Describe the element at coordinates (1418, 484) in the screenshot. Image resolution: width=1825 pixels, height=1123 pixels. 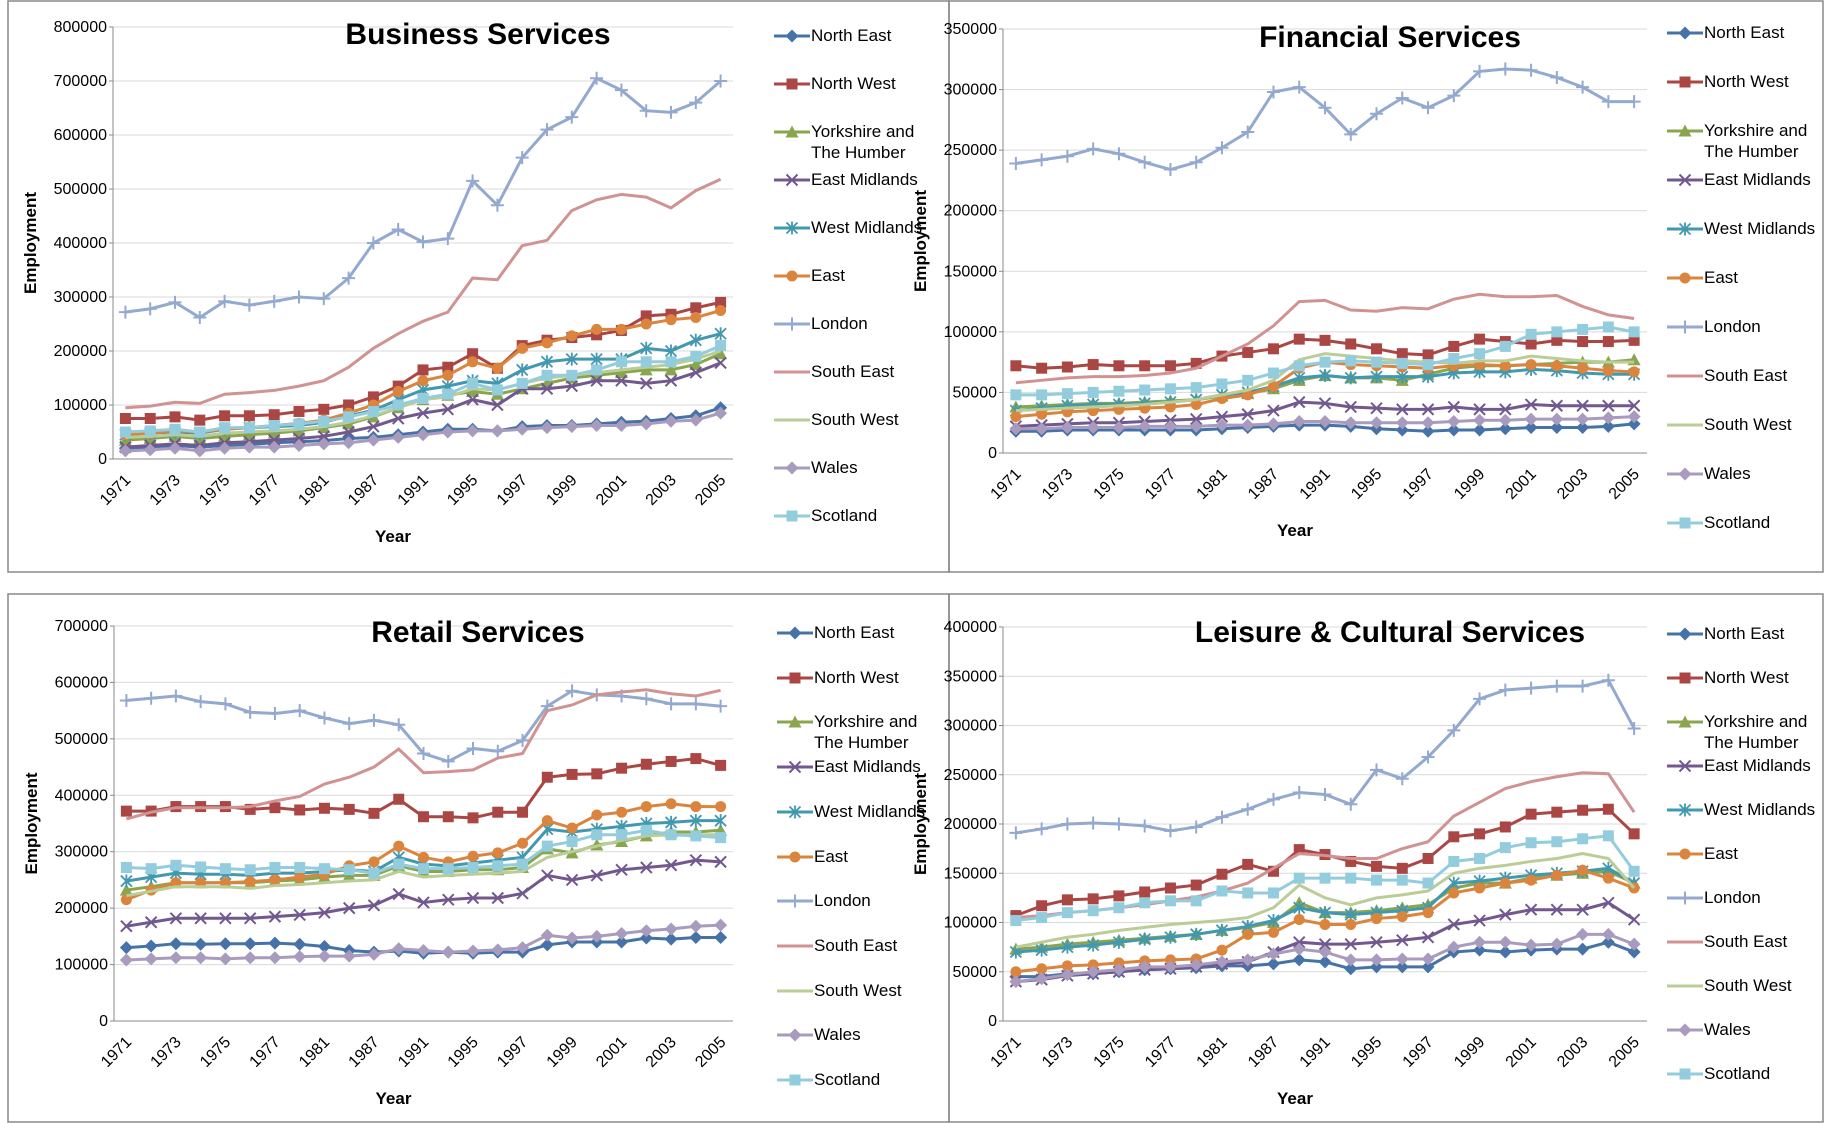
I see `x-tick-label: 1997` at that location.